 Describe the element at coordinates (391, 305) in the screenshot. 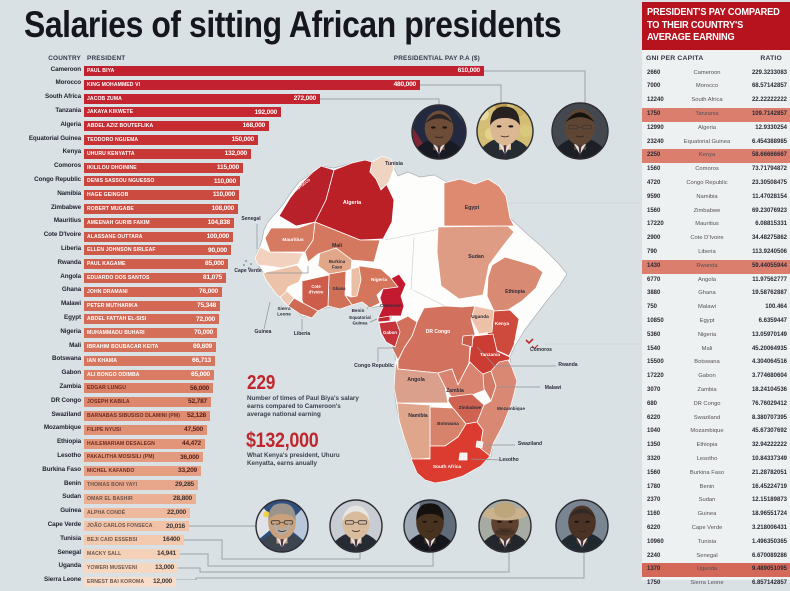

I see `svg-text: Cameroon` at that location.